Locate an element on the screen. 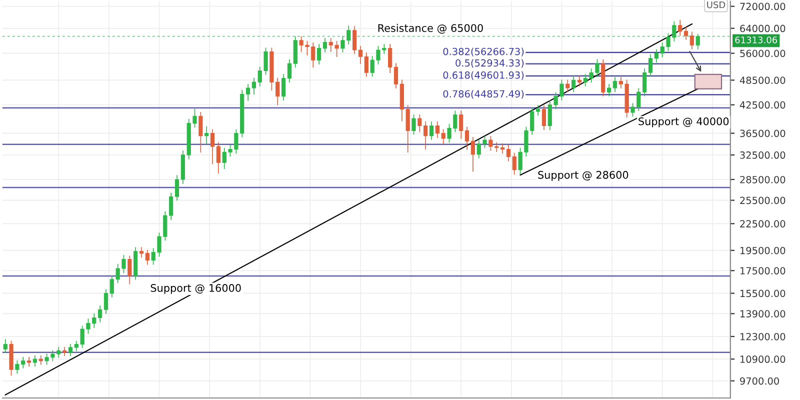  annotation: Support @ 40000 is located at coordinates (683, 122).